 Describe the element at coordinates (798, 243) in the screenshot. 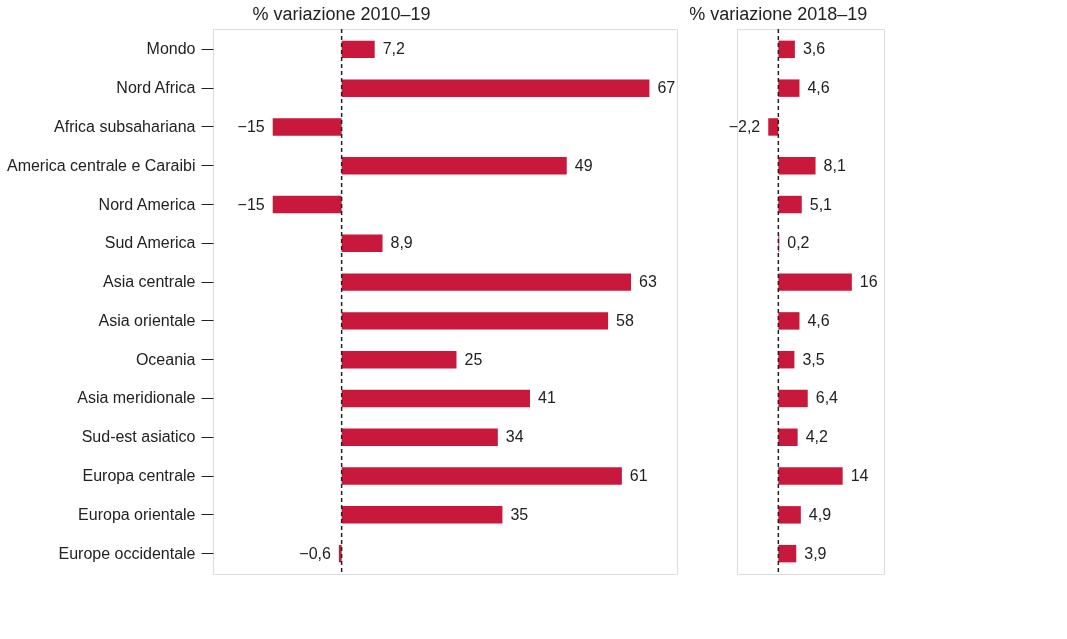

I see `data-label: 0,2` at that location.